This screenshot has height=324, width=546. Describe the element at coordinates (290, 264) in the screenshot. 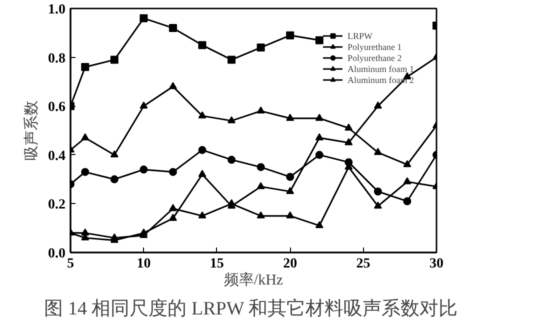

I see `x-tick-label: 20` at that location.